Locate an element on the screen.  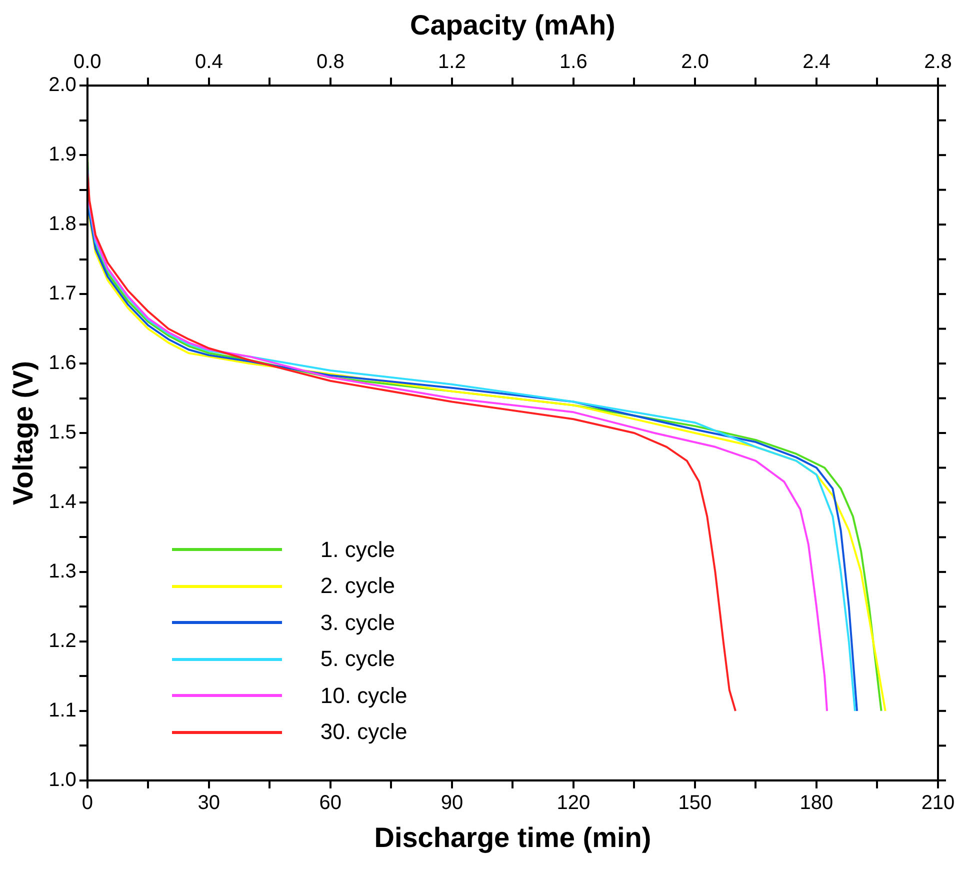
y-tick-label: 1.1 is located at coordinates (62, 710).